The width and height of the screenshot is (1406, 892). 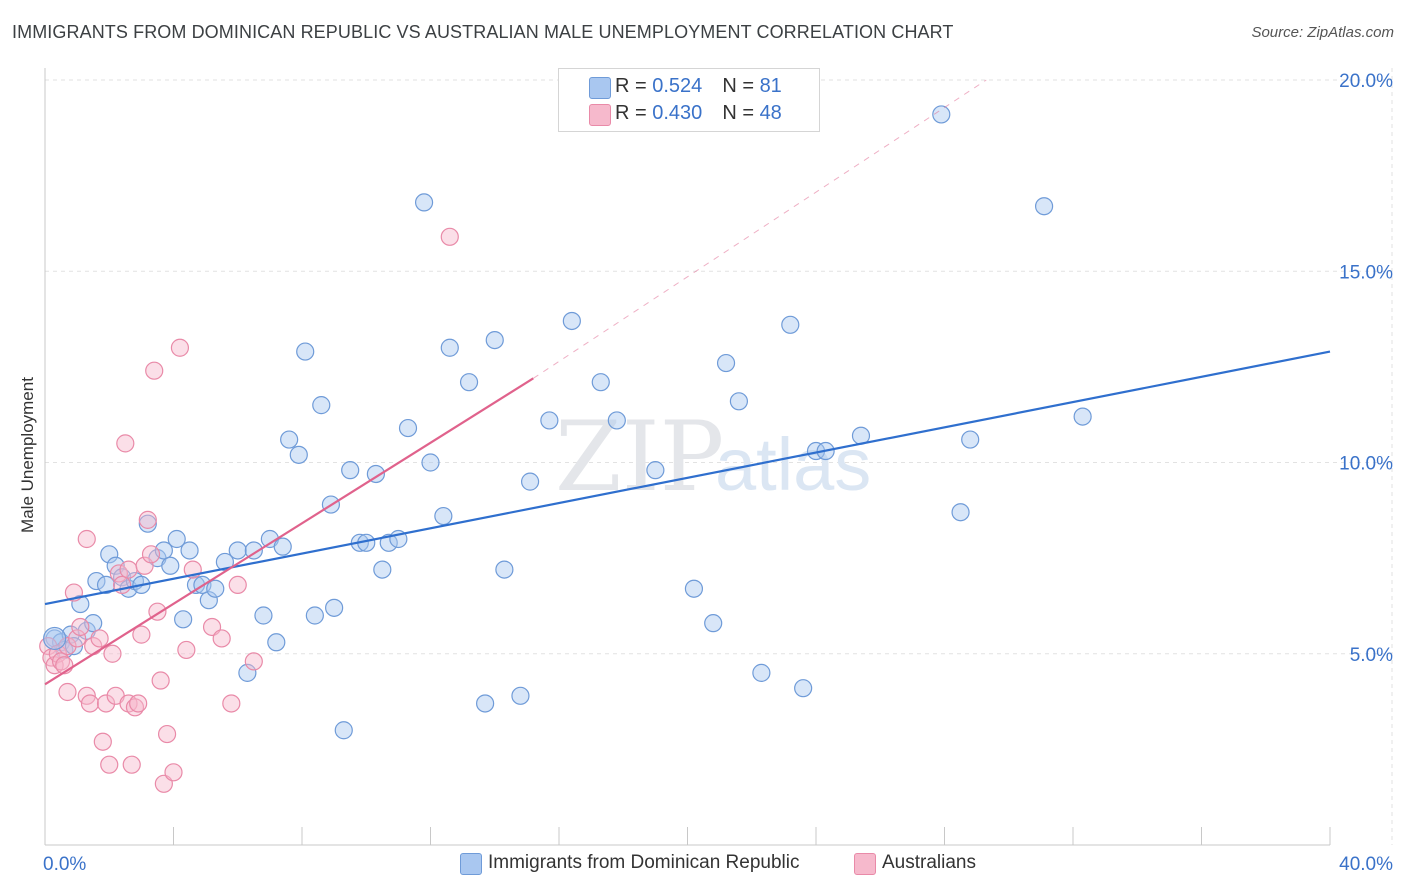 I want to click on watermark-atlas: atlas, so click(x=793, y=464).